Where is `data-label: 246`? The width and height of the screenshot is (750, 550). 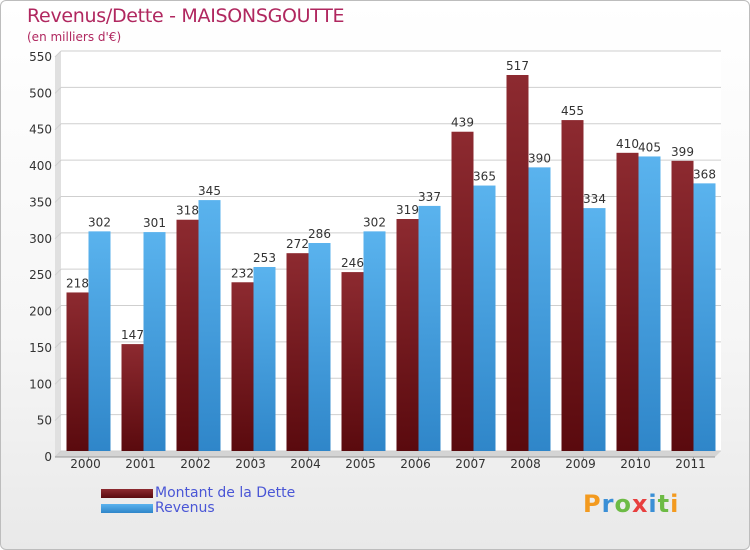 data-label: 246 is located at coordinates (352, 263).